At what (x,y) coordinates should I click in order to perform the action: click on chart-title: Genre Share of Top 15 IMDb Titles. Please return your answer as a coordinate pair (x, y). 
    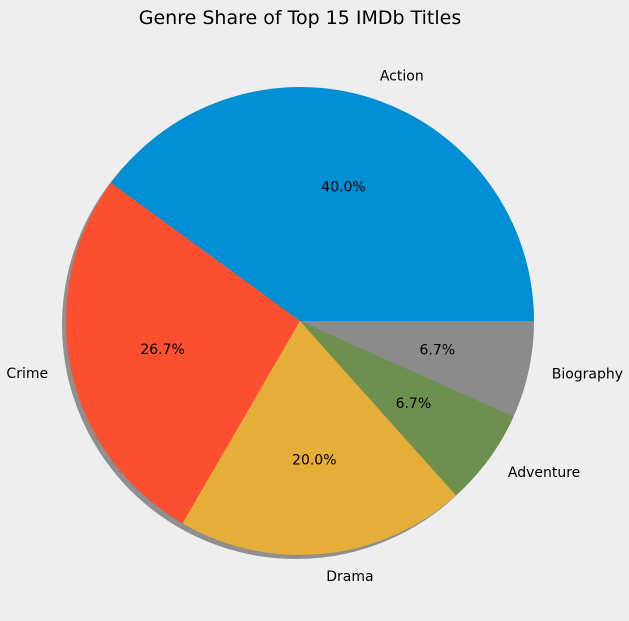
    Looking at the image, I should click on (300, 18).